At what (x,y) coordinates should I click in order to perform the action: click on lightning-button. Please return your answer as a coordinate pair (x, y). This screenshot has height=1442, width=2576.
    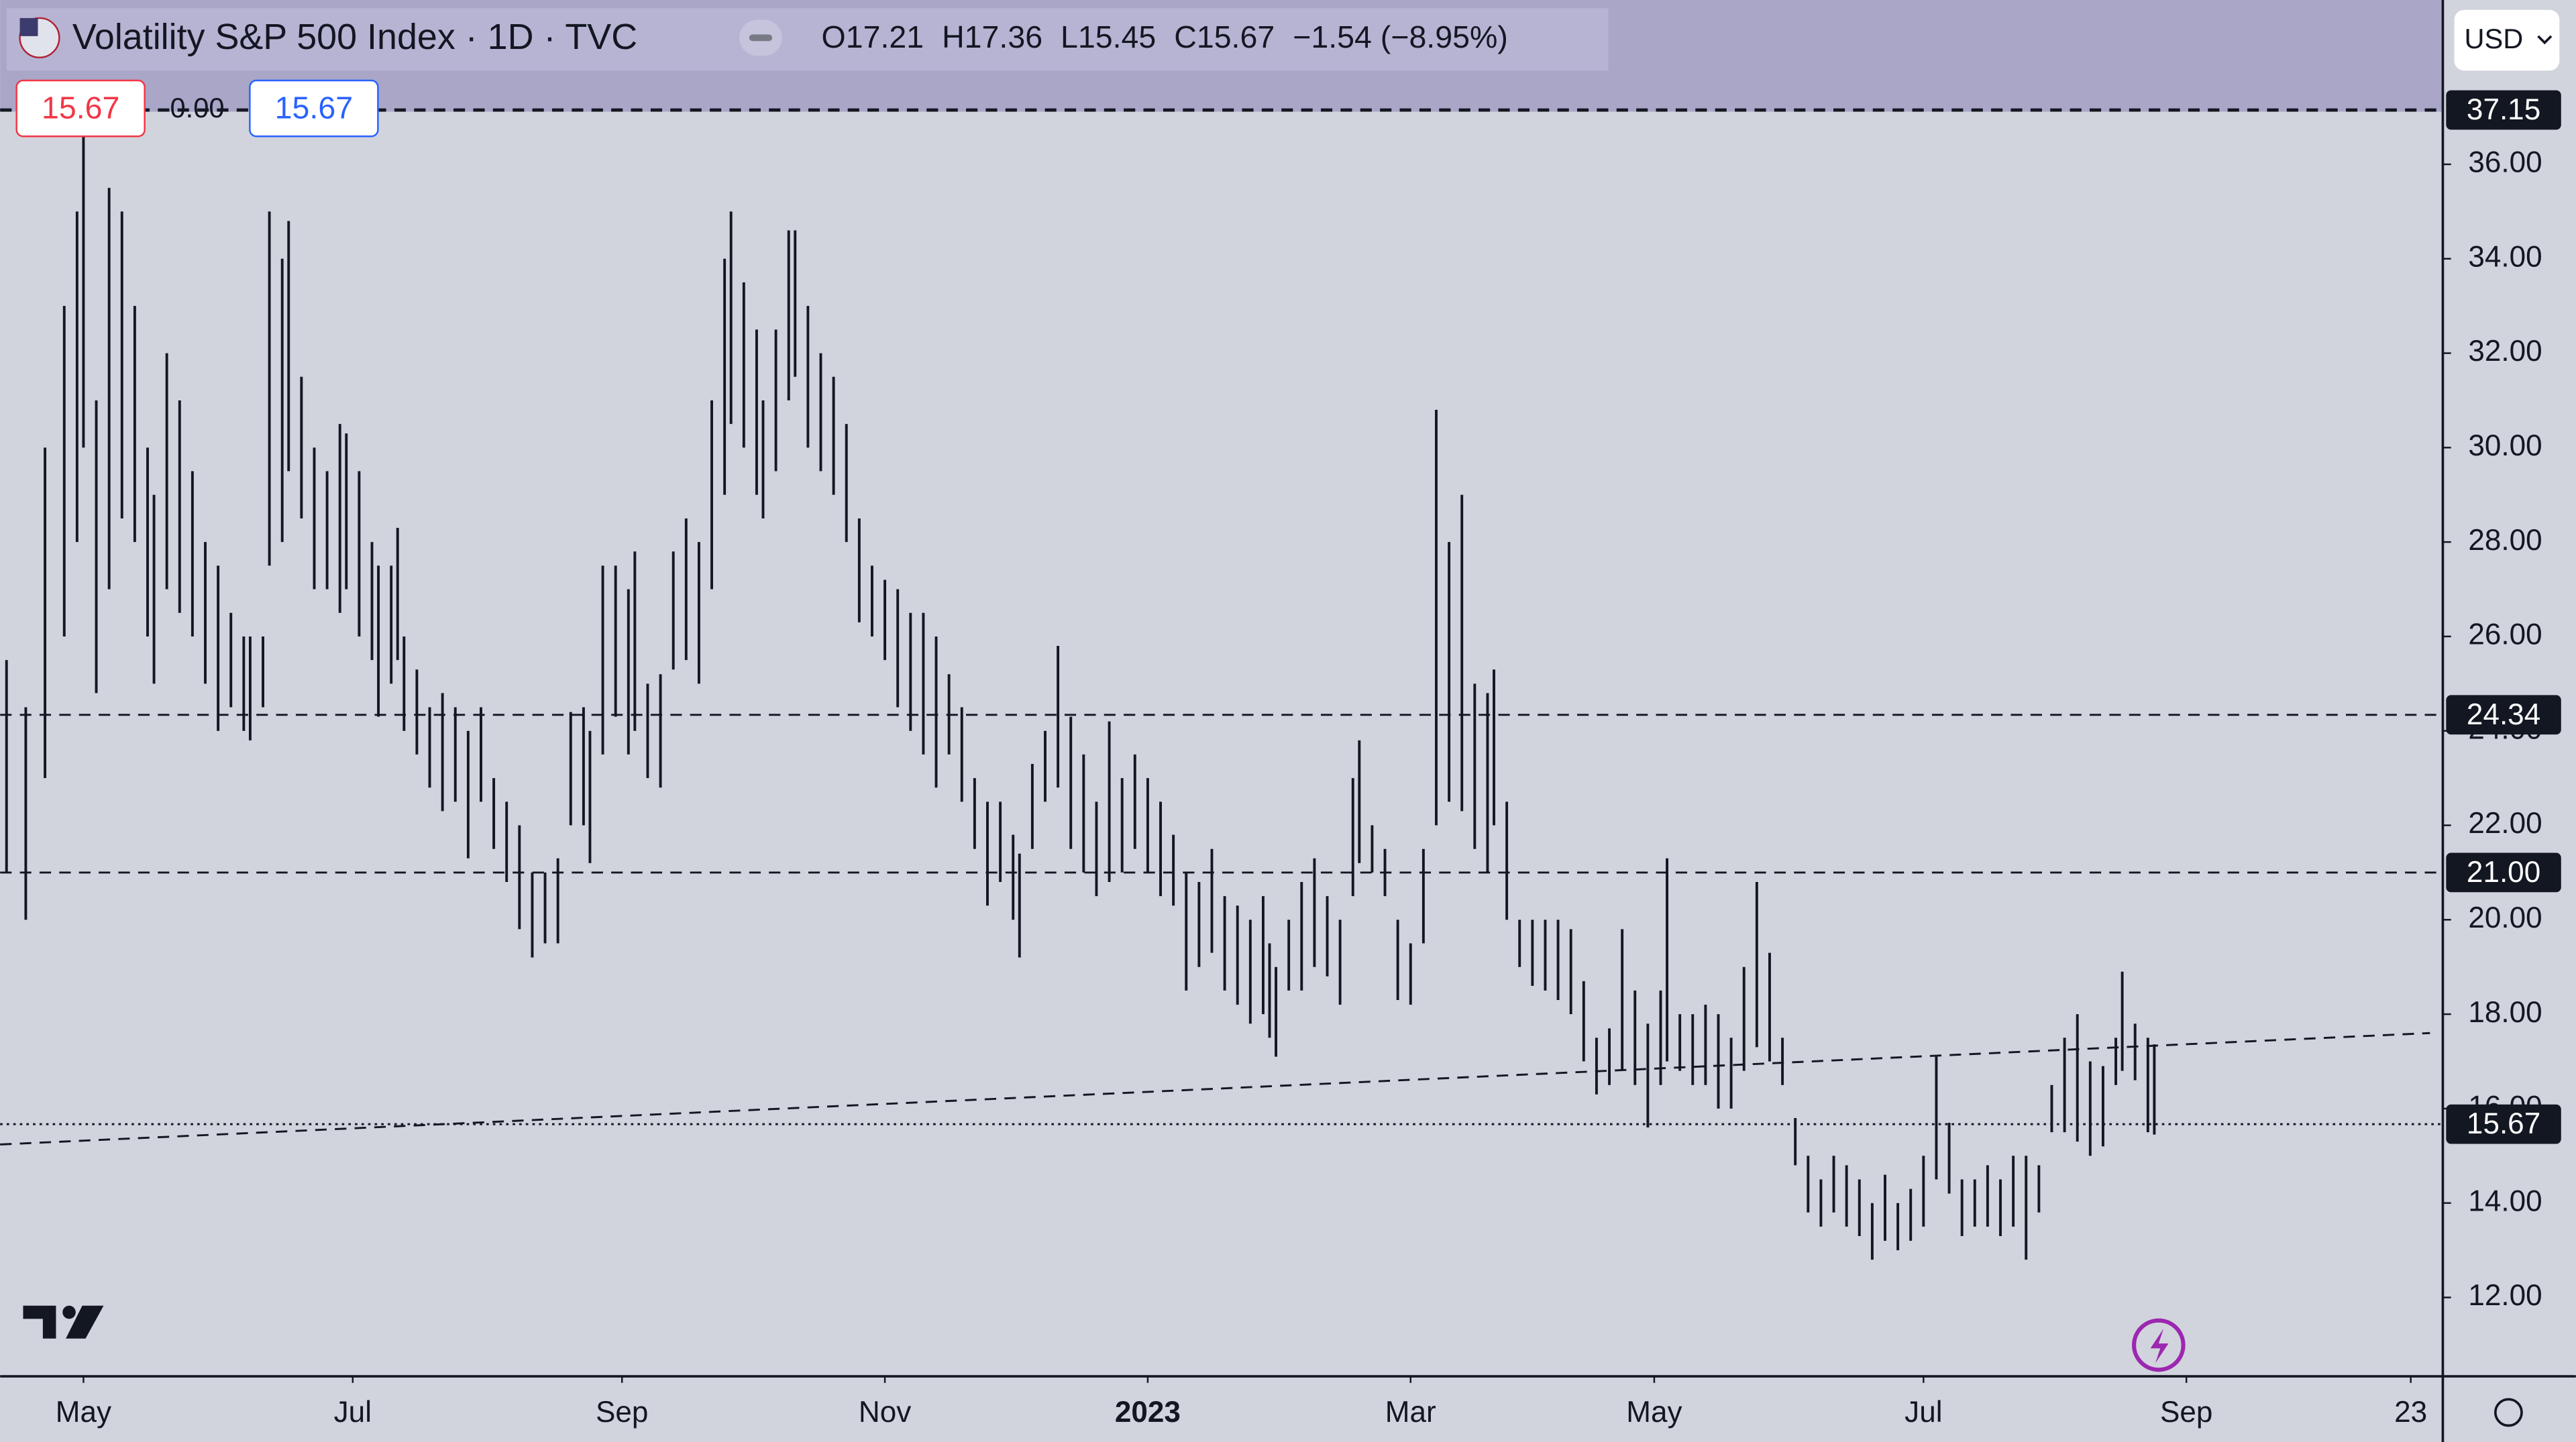
    Looking at the image, I should click on (2159, 1345).